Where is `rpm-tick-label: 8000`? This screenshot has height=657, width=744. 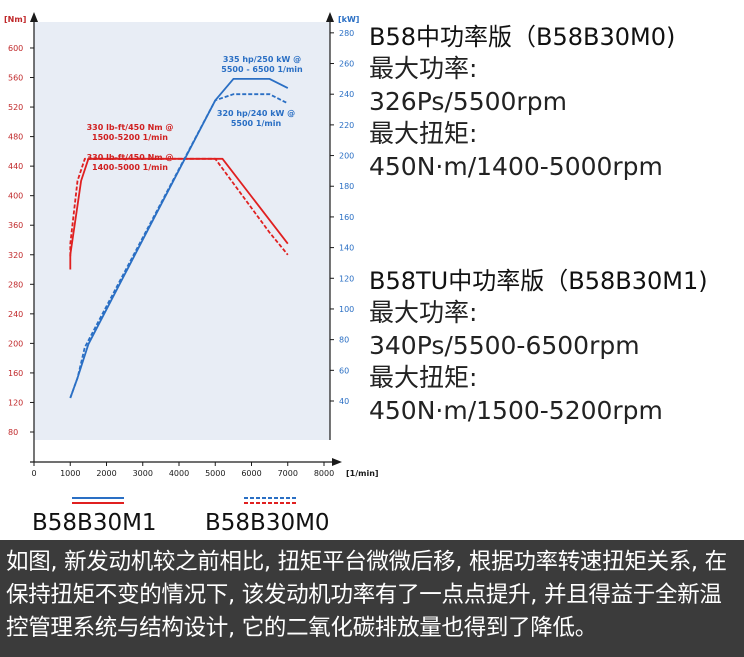
rpm-tick-label: 8000 is located at coordinates (324, 473).